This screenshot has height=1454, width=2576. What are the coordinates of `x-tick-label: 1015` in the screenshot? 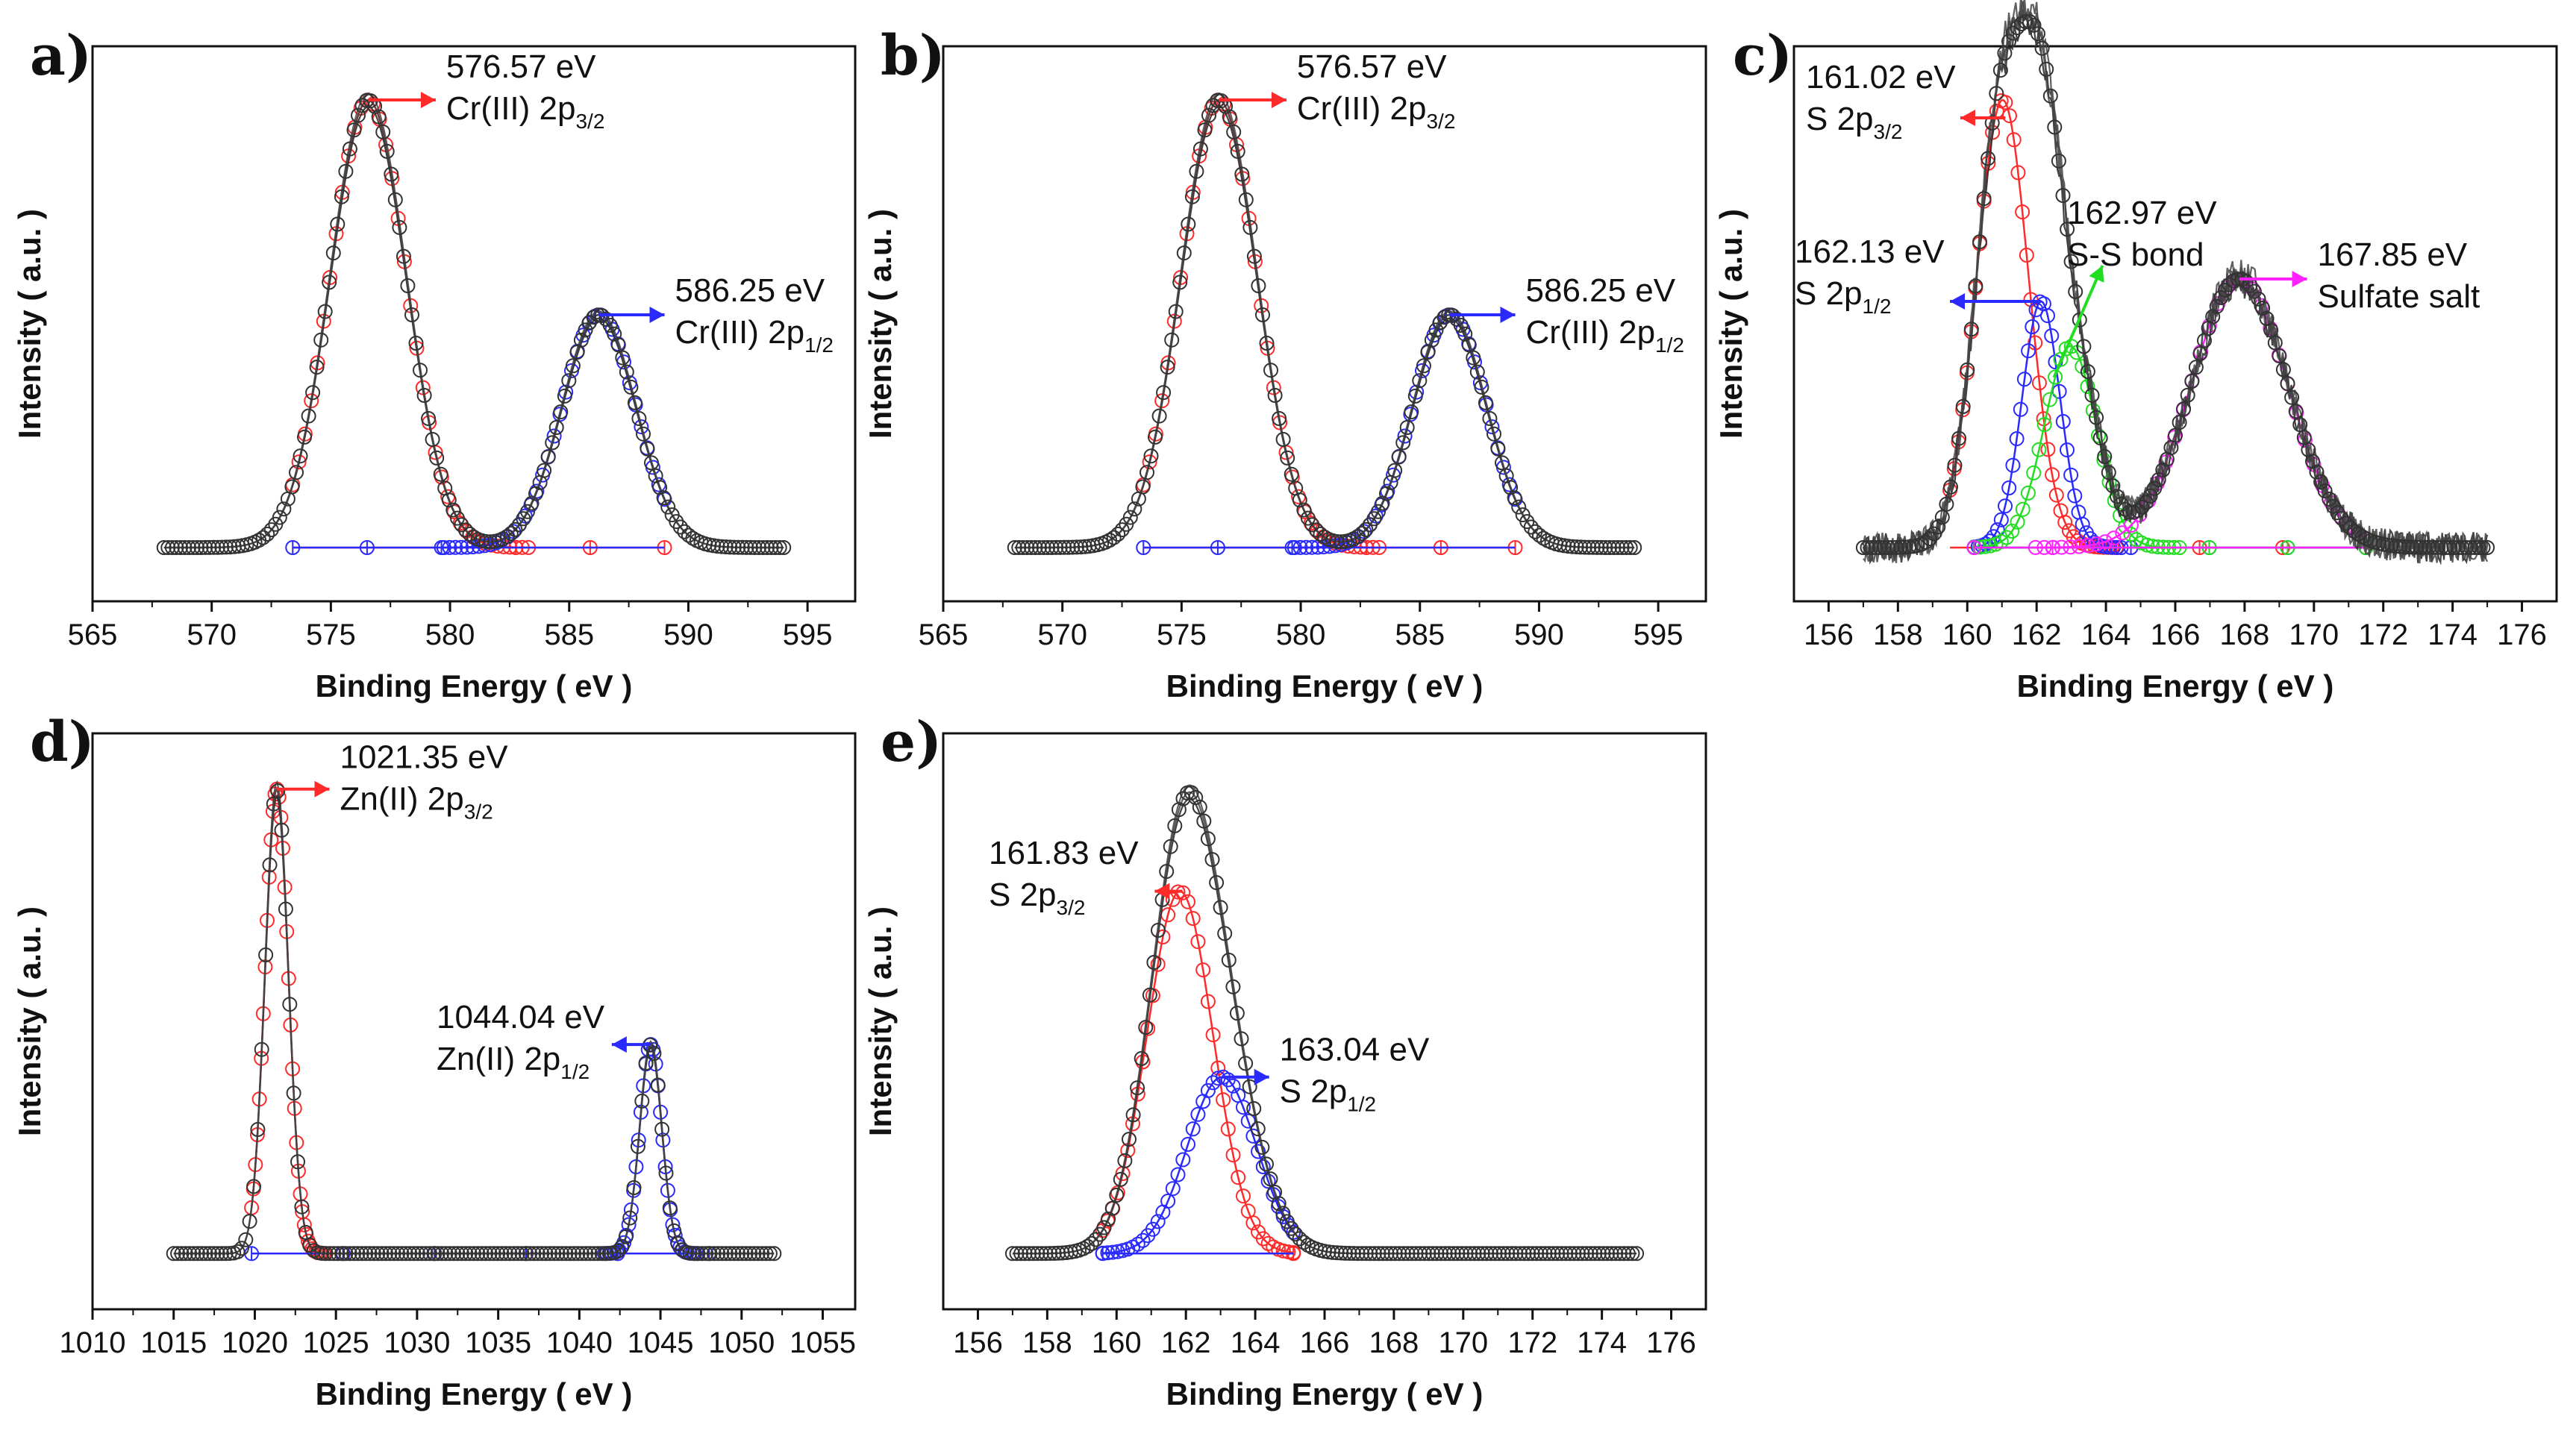 It's located at (173, 1342).